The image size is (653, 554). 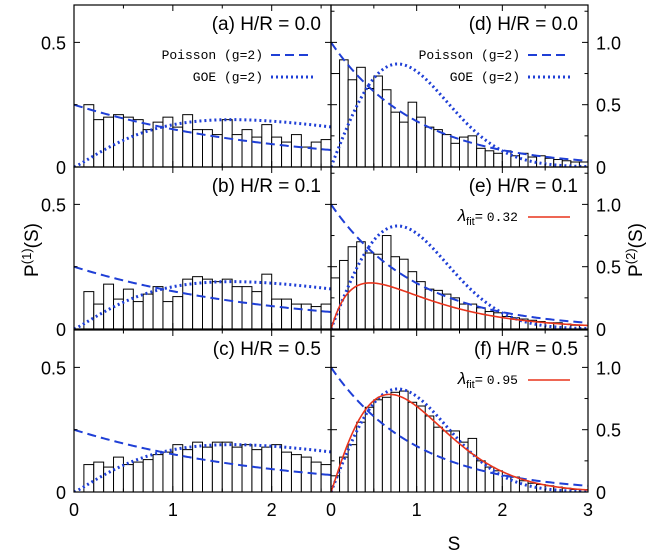 What do you see at coordinates (267, 349) in the screenshot?
I see `panel-label-c: (c) H/R = 0.5` at bounding box center [267, 349].